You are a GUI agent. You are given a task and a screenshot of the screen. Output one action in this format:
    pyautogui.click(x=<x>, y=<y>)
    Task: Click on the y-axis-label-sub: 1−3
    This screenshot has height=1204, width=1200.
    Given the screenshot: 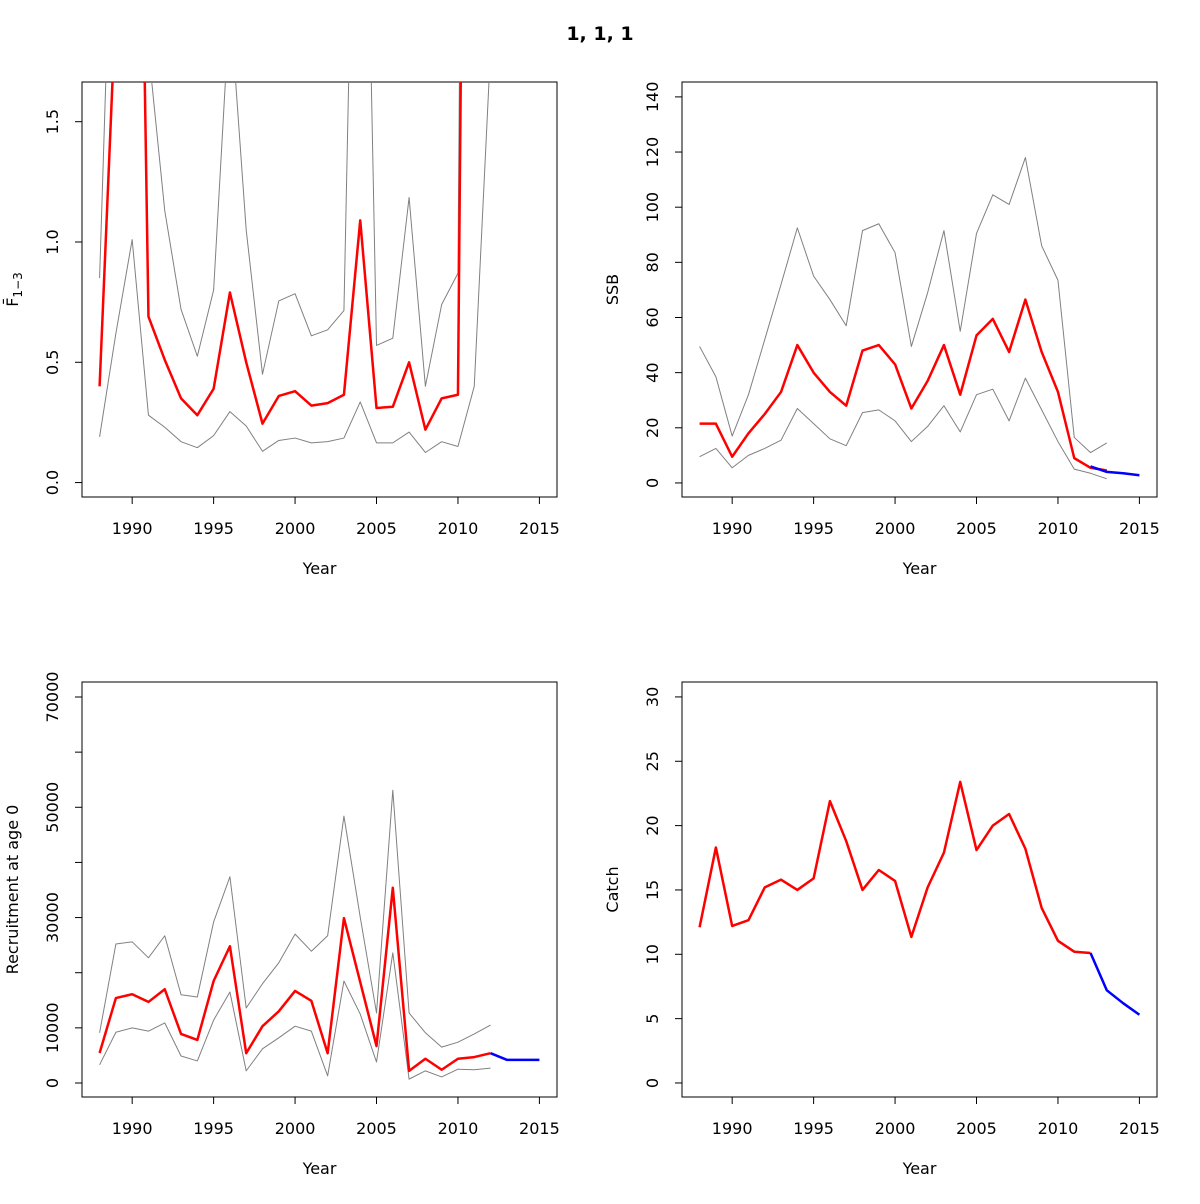 What is the action you would take?
    pyautogui.click(x=18, y=284)
    